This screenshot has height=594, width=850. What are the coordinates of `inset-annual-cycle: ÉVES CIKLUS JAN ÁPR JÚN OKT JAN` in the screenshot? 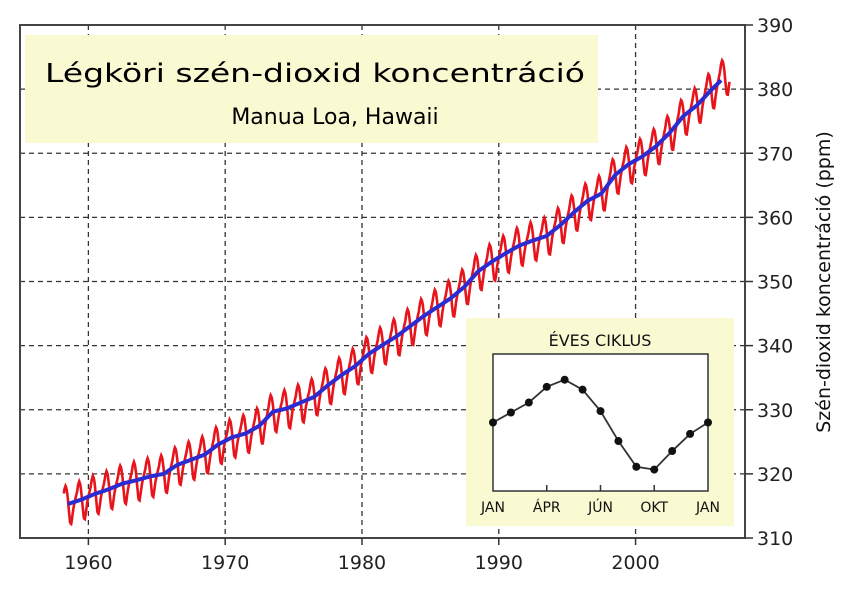 It's located at (600, 422).